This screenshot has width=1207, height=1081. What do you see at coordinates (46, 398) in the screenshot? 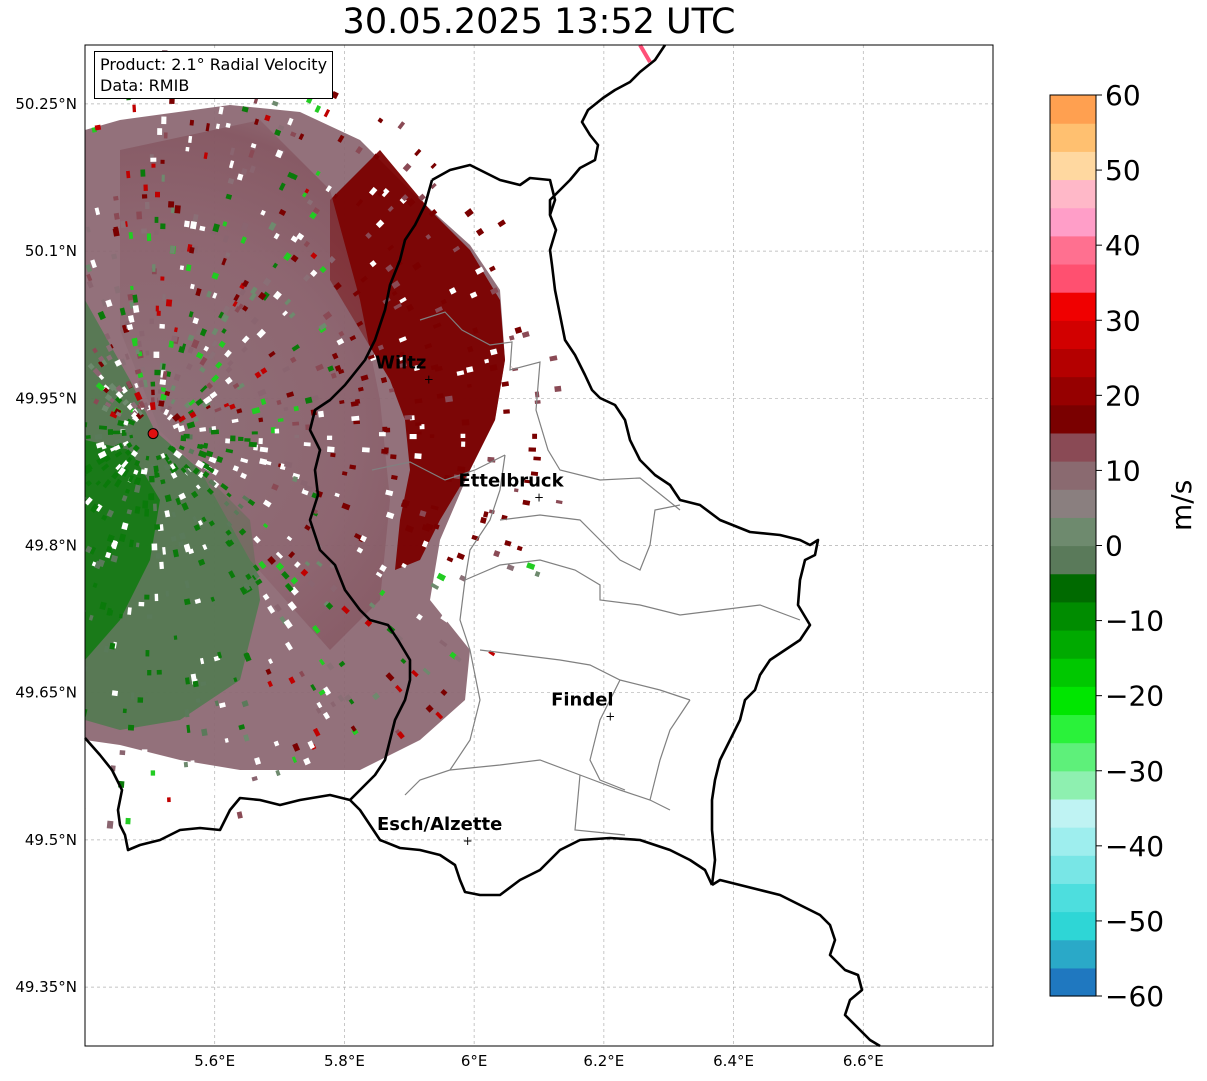
I see `lat-tick-label: 49.95°N` at bounding box center [46, 398].